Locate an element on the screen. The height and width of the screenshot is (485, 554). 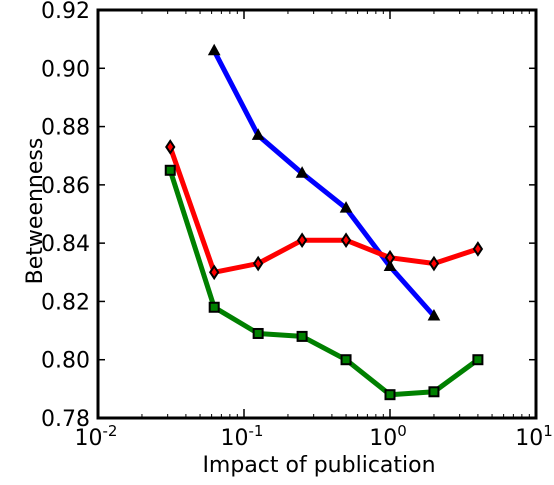
y-tick-label: 0.86 is located at coordinates (65, 186).